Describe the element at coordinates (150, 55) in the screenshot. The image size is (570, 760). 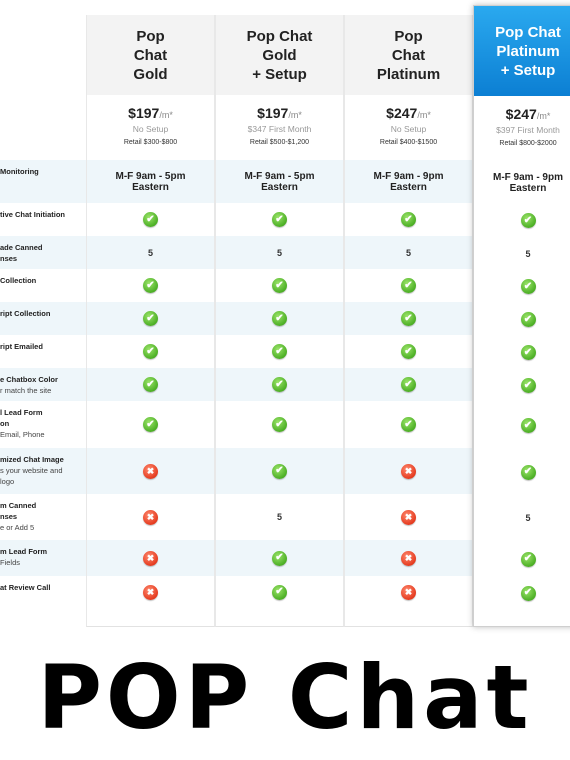
I see `plan-name-text: Pop Chat Gold` at that location.